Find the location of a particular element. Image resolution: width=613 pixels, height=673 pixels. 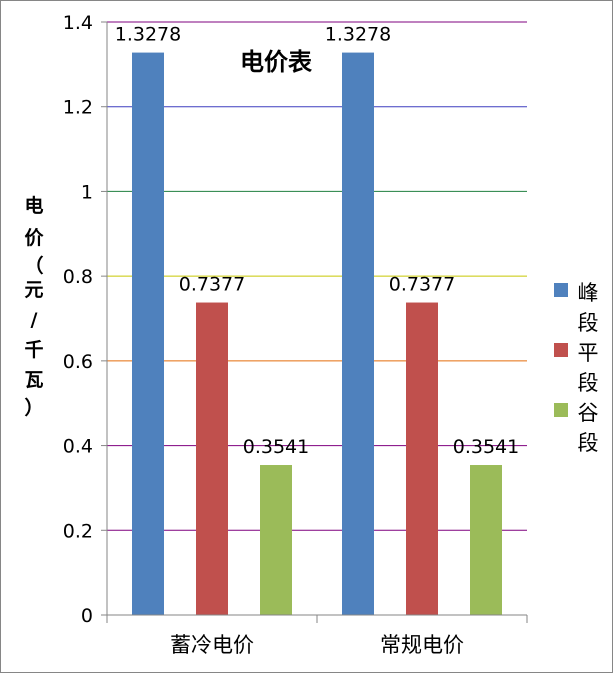

y-tick-label: 0 is located at coordinates (87, 616).